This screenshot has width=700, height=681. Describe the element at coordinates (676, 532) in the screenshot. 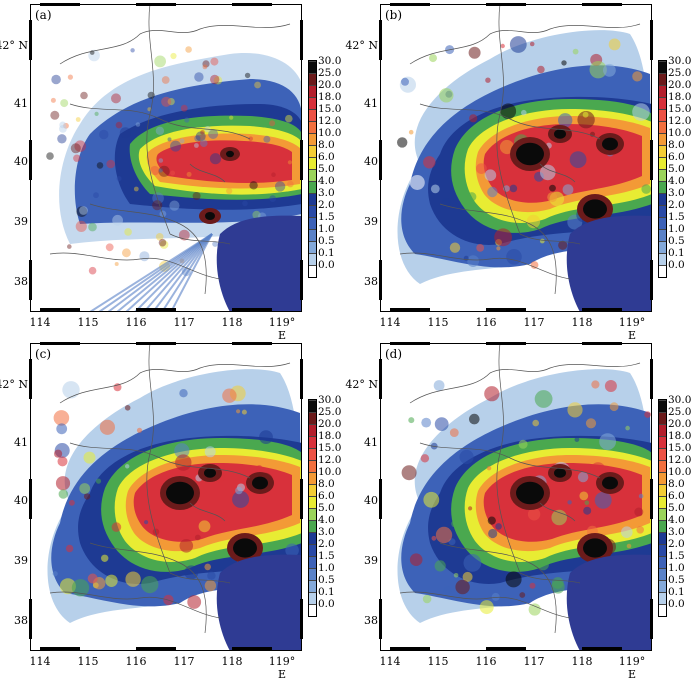

I see `colorbar-level: 3.0` at that location.